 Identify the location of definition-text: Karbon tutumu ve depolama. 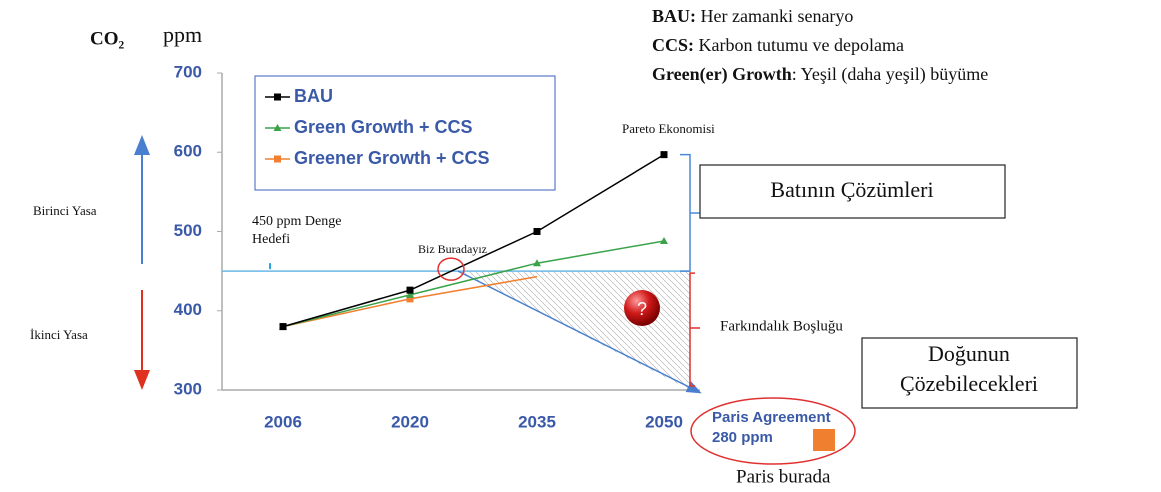
(799, 45).